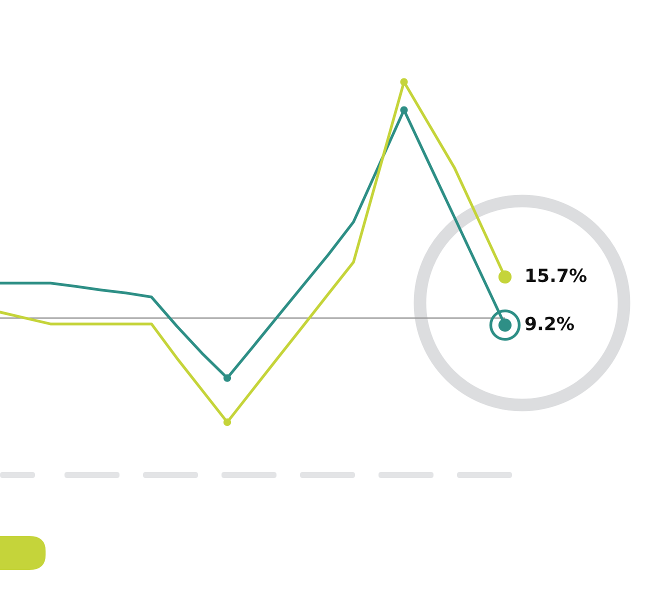 Image resolution: width=652 pixels, height=598 pixels. I want to click on text: 9.2%, so click(549, 323).